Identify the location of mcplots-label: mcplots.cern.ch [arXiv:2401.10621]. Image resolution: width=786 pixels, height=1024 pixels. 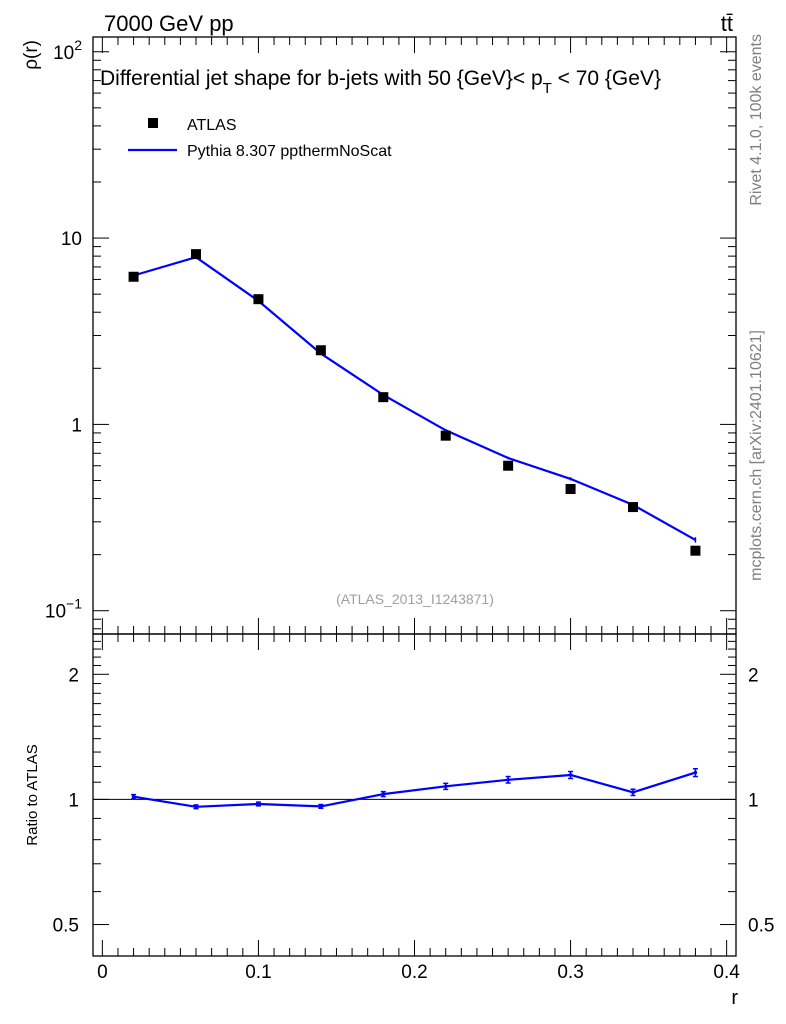
(756, 455).